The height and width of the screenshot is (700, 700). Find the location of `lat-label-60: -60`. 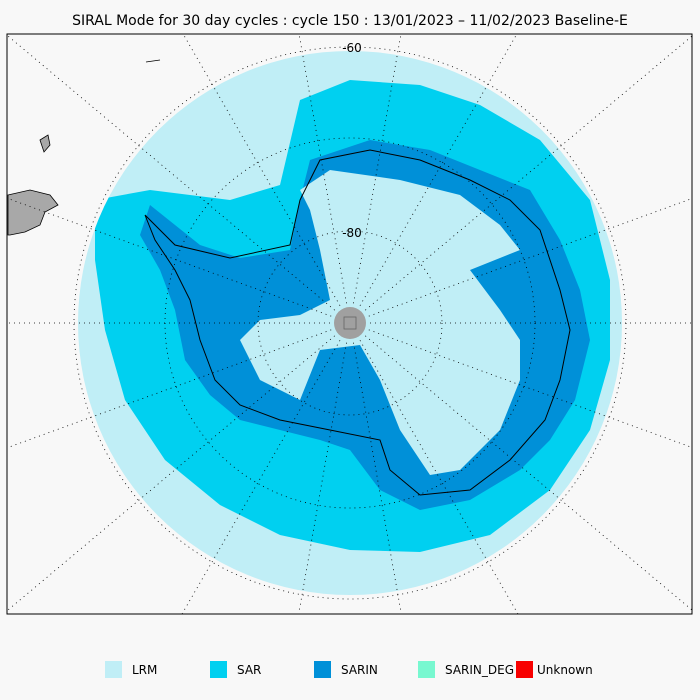

lat-label-60: -60 is located at coordinates (352, 48).